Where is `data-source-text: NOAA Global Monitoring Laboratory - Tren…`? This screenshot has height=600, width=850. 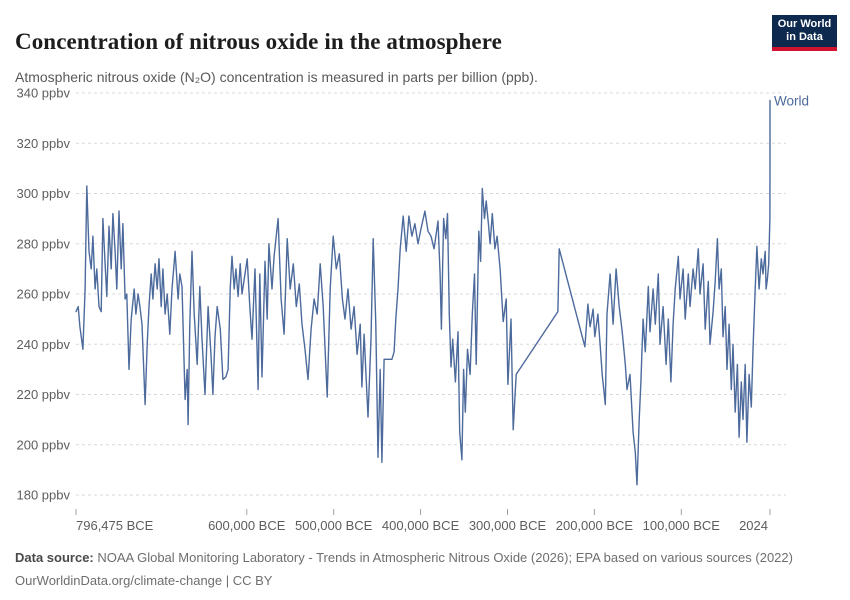 data-source-text: NOAA Global Monitoring Laboratory - Tren… is located at coordinates (443, 557).